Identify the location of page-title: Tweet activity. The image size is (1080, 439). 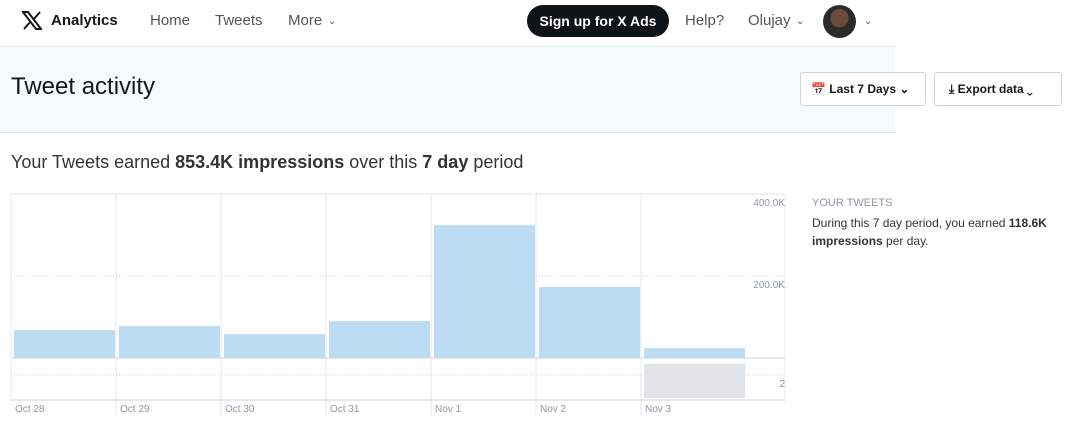
(83, 86).